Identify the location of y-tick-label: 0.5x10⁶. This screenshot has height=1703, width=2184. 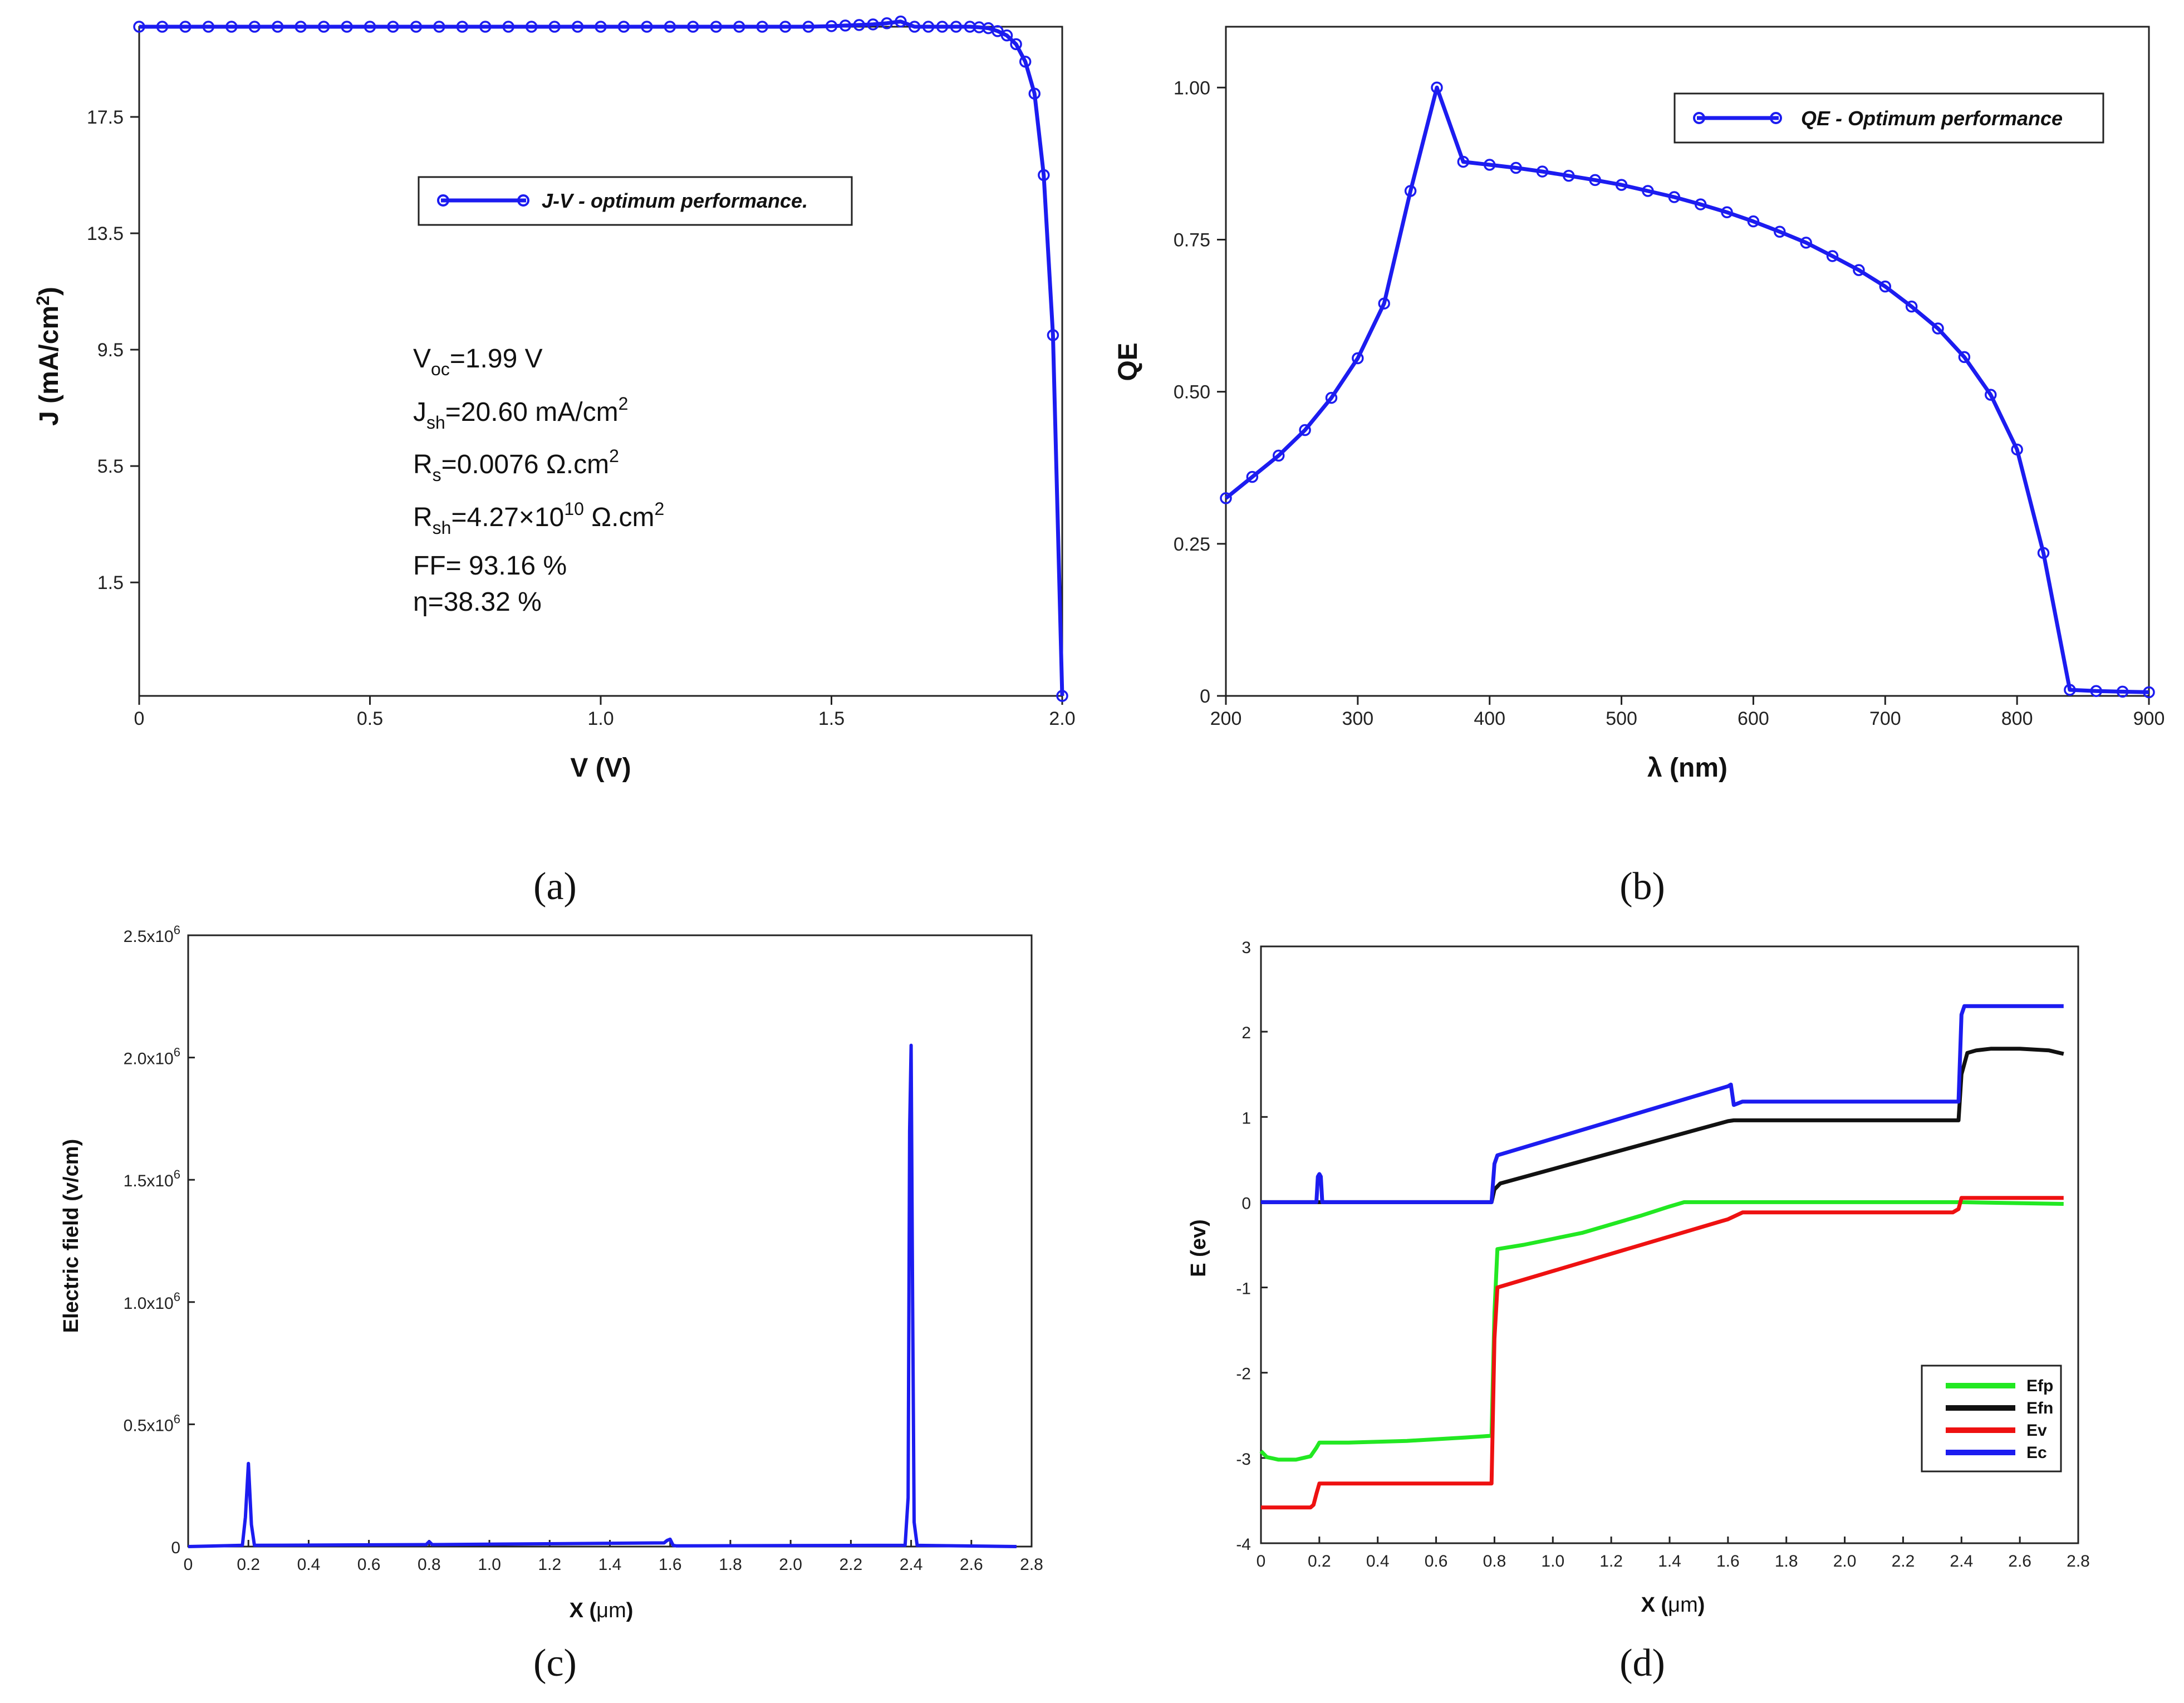
(152, 1423).